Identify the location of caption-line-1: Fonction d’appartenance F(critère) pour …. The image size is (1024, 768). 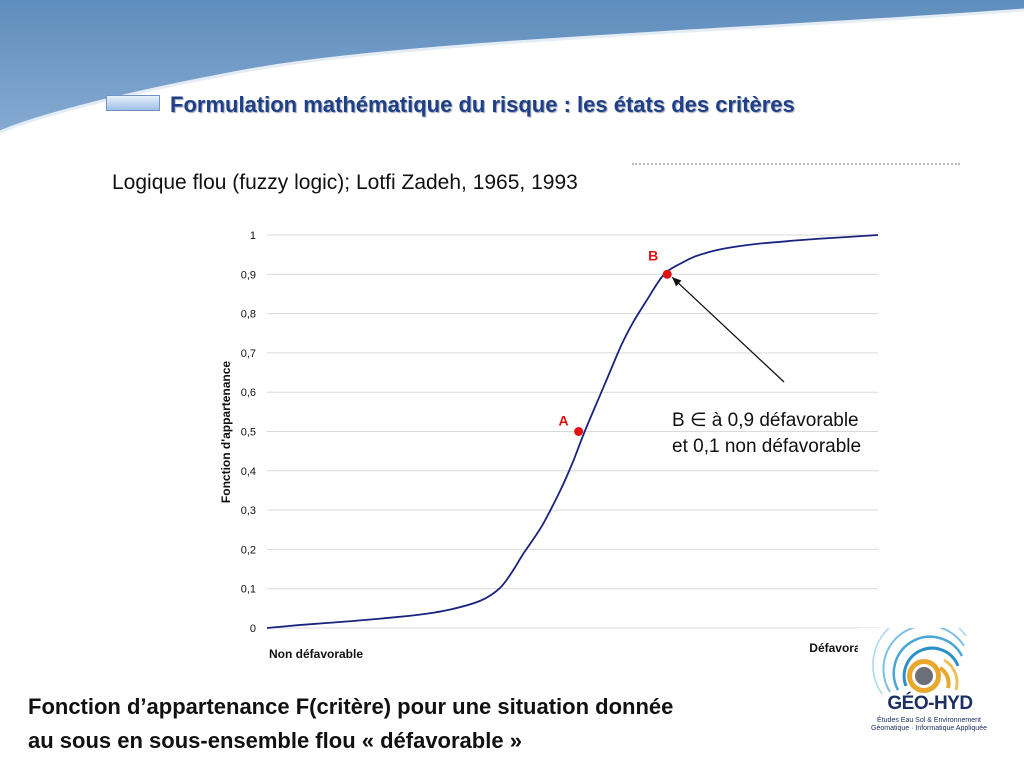
(351, 706).